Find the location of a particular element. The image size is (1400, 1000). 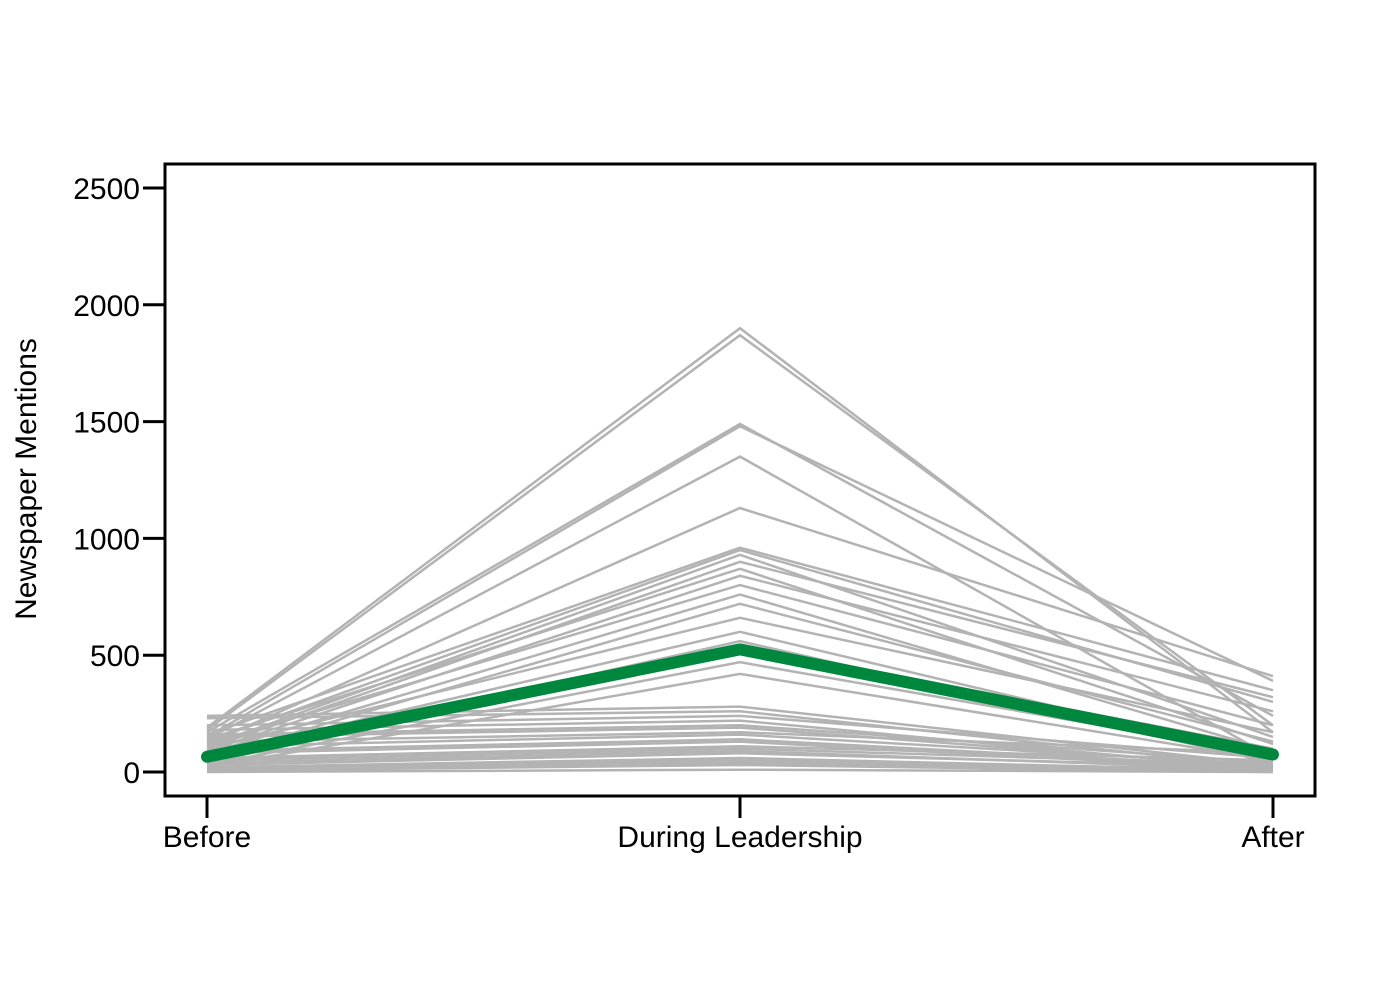

y-tick-label: 2000 is located at coordinates (106, 306).